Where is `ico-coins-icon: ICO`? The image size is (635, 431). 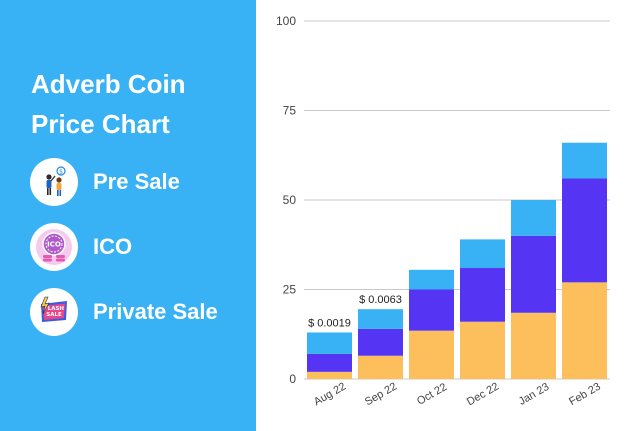
ico-coins-icon: ICO is located at coordinates (54, 247).